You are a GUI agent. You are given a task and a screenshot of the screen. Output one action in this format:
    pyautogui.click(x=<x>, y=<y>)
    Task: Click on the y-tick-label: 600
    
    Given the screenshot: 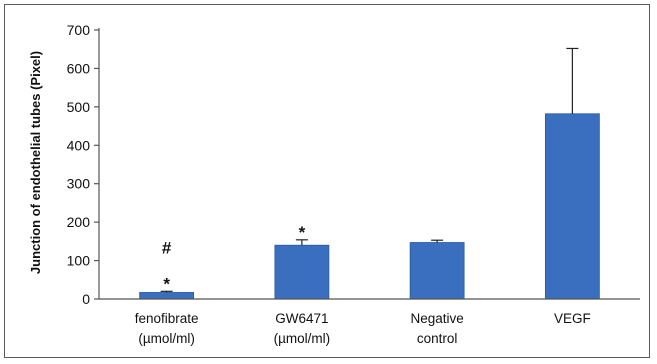 What is the action you would take?
    pyautogui.click(x=79, y=68)
    